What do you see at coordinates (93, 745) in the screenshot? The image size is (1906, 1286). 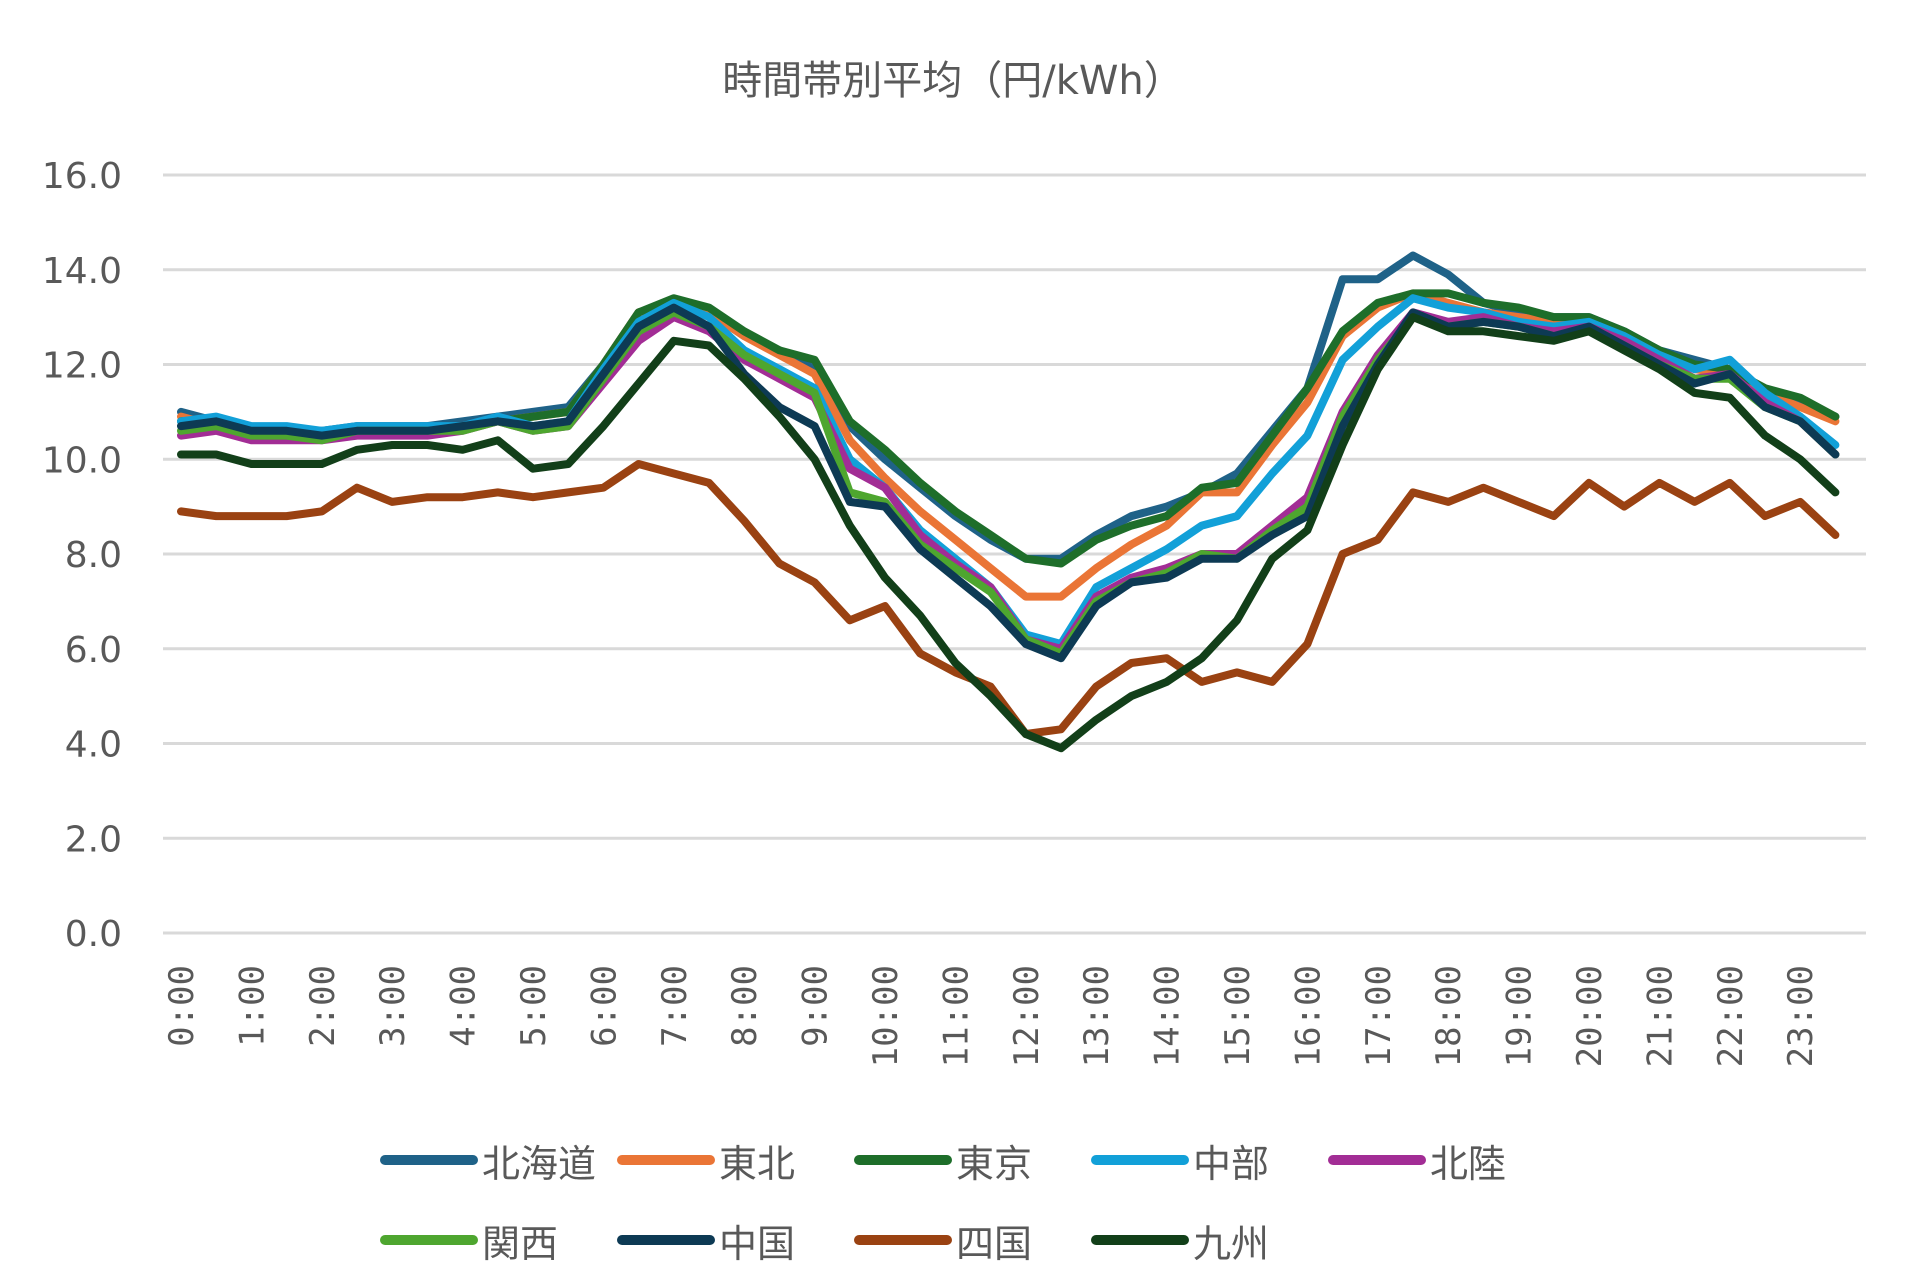 I see `y-tick-label: 4.0` at bounding box center [93, 745].